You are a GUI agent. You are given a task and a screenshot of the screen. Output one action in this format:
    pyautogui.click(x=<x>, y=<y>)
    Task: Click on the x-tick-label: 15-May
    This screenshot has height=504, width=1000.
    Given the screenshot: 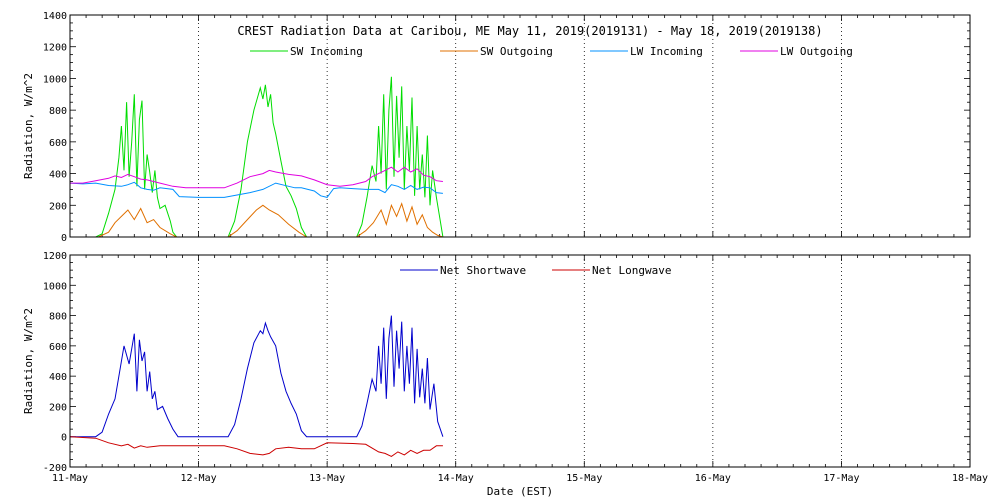 What is the action you would take?
    pyautogui.click(x=584, y=478)
    